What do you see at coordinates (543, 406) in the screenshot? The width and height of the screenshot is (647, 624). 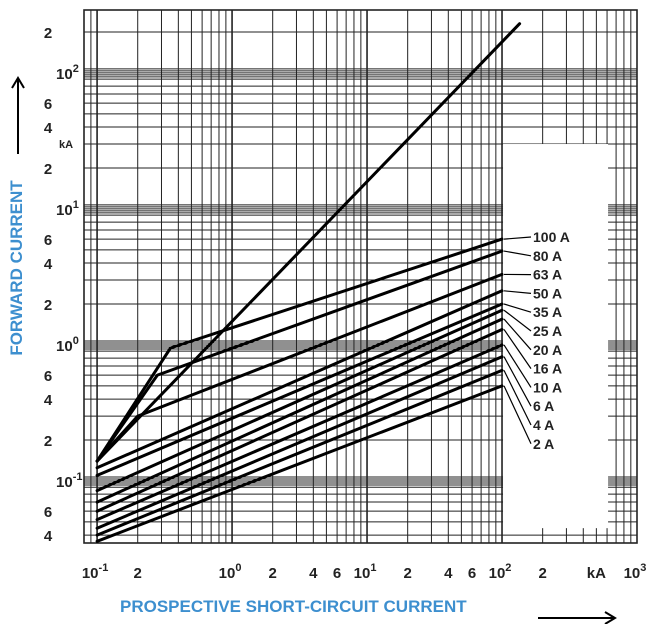 I see `series-label: 6 A` at bounding box center [543, 406].